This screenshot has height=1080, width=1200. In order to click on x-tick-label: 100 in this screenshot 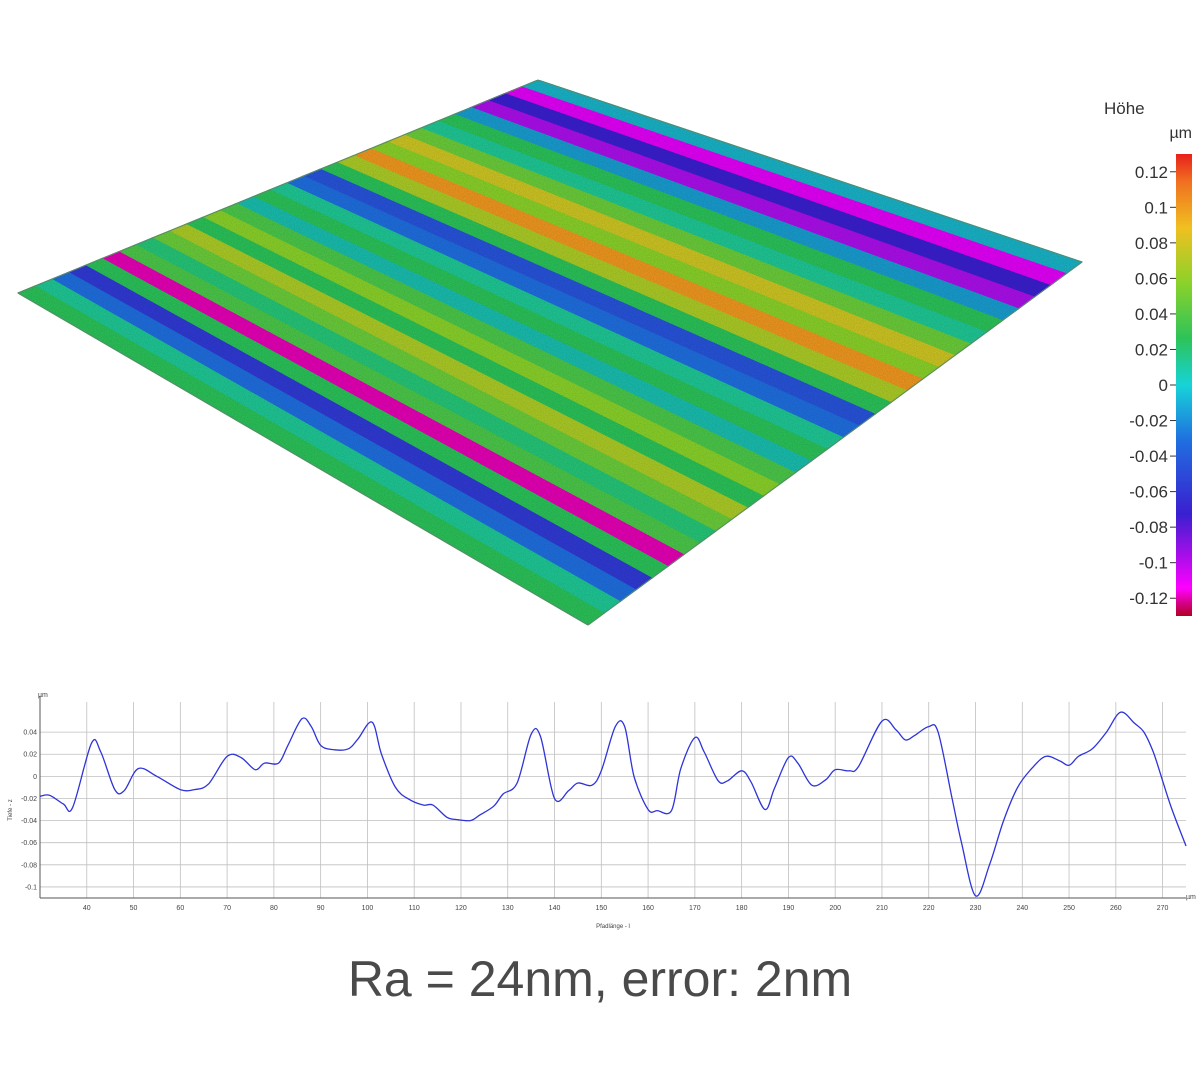, I will do `click(368, 908)`.